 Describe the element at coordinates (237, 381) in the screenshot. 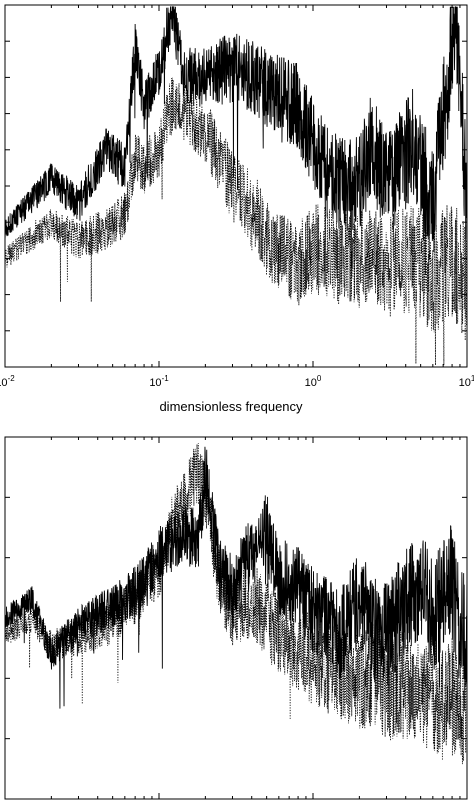

I see `top-chart-x-tick-labels: 10-2 10⁻¹ 10⁰ 10¹` at that location.